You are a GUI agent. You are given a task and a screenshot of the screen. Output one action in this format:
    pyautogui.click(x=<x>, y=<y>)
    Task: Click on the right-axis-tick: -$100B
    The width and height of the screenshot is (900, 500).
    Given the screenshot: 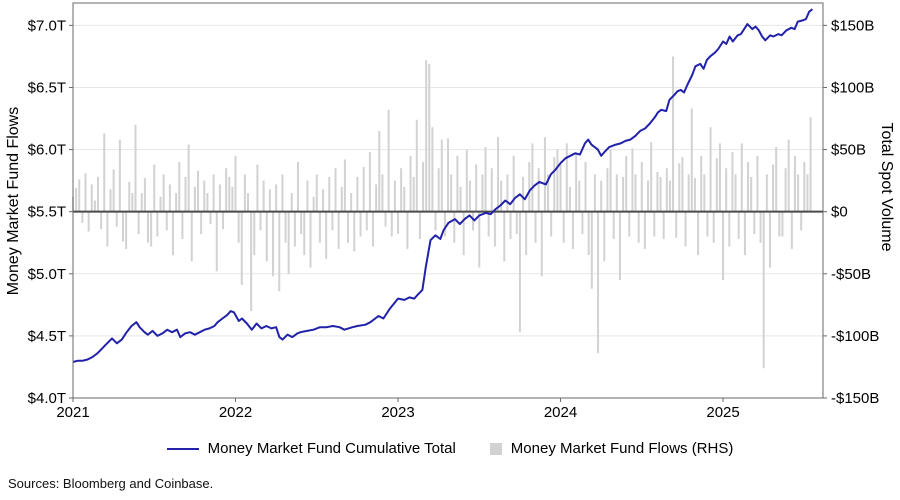 What is the action you would take?
    pyautogui.click(x=855, y=336)
    